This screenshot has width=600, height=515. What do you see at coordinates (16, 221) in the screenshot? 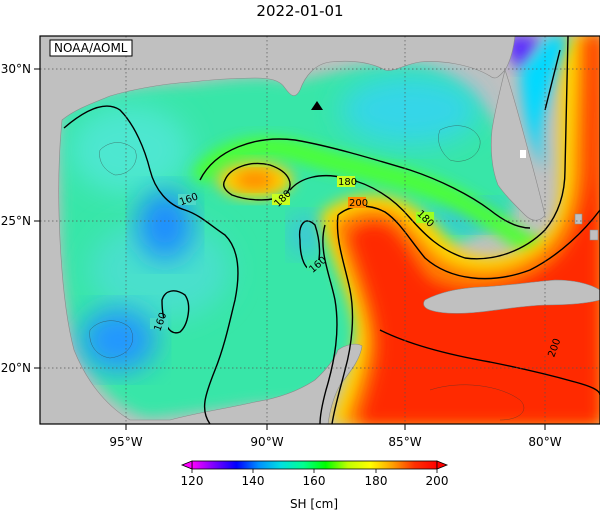
I see `lat-tick-label: 25°N` at bounding box center [16, 221].